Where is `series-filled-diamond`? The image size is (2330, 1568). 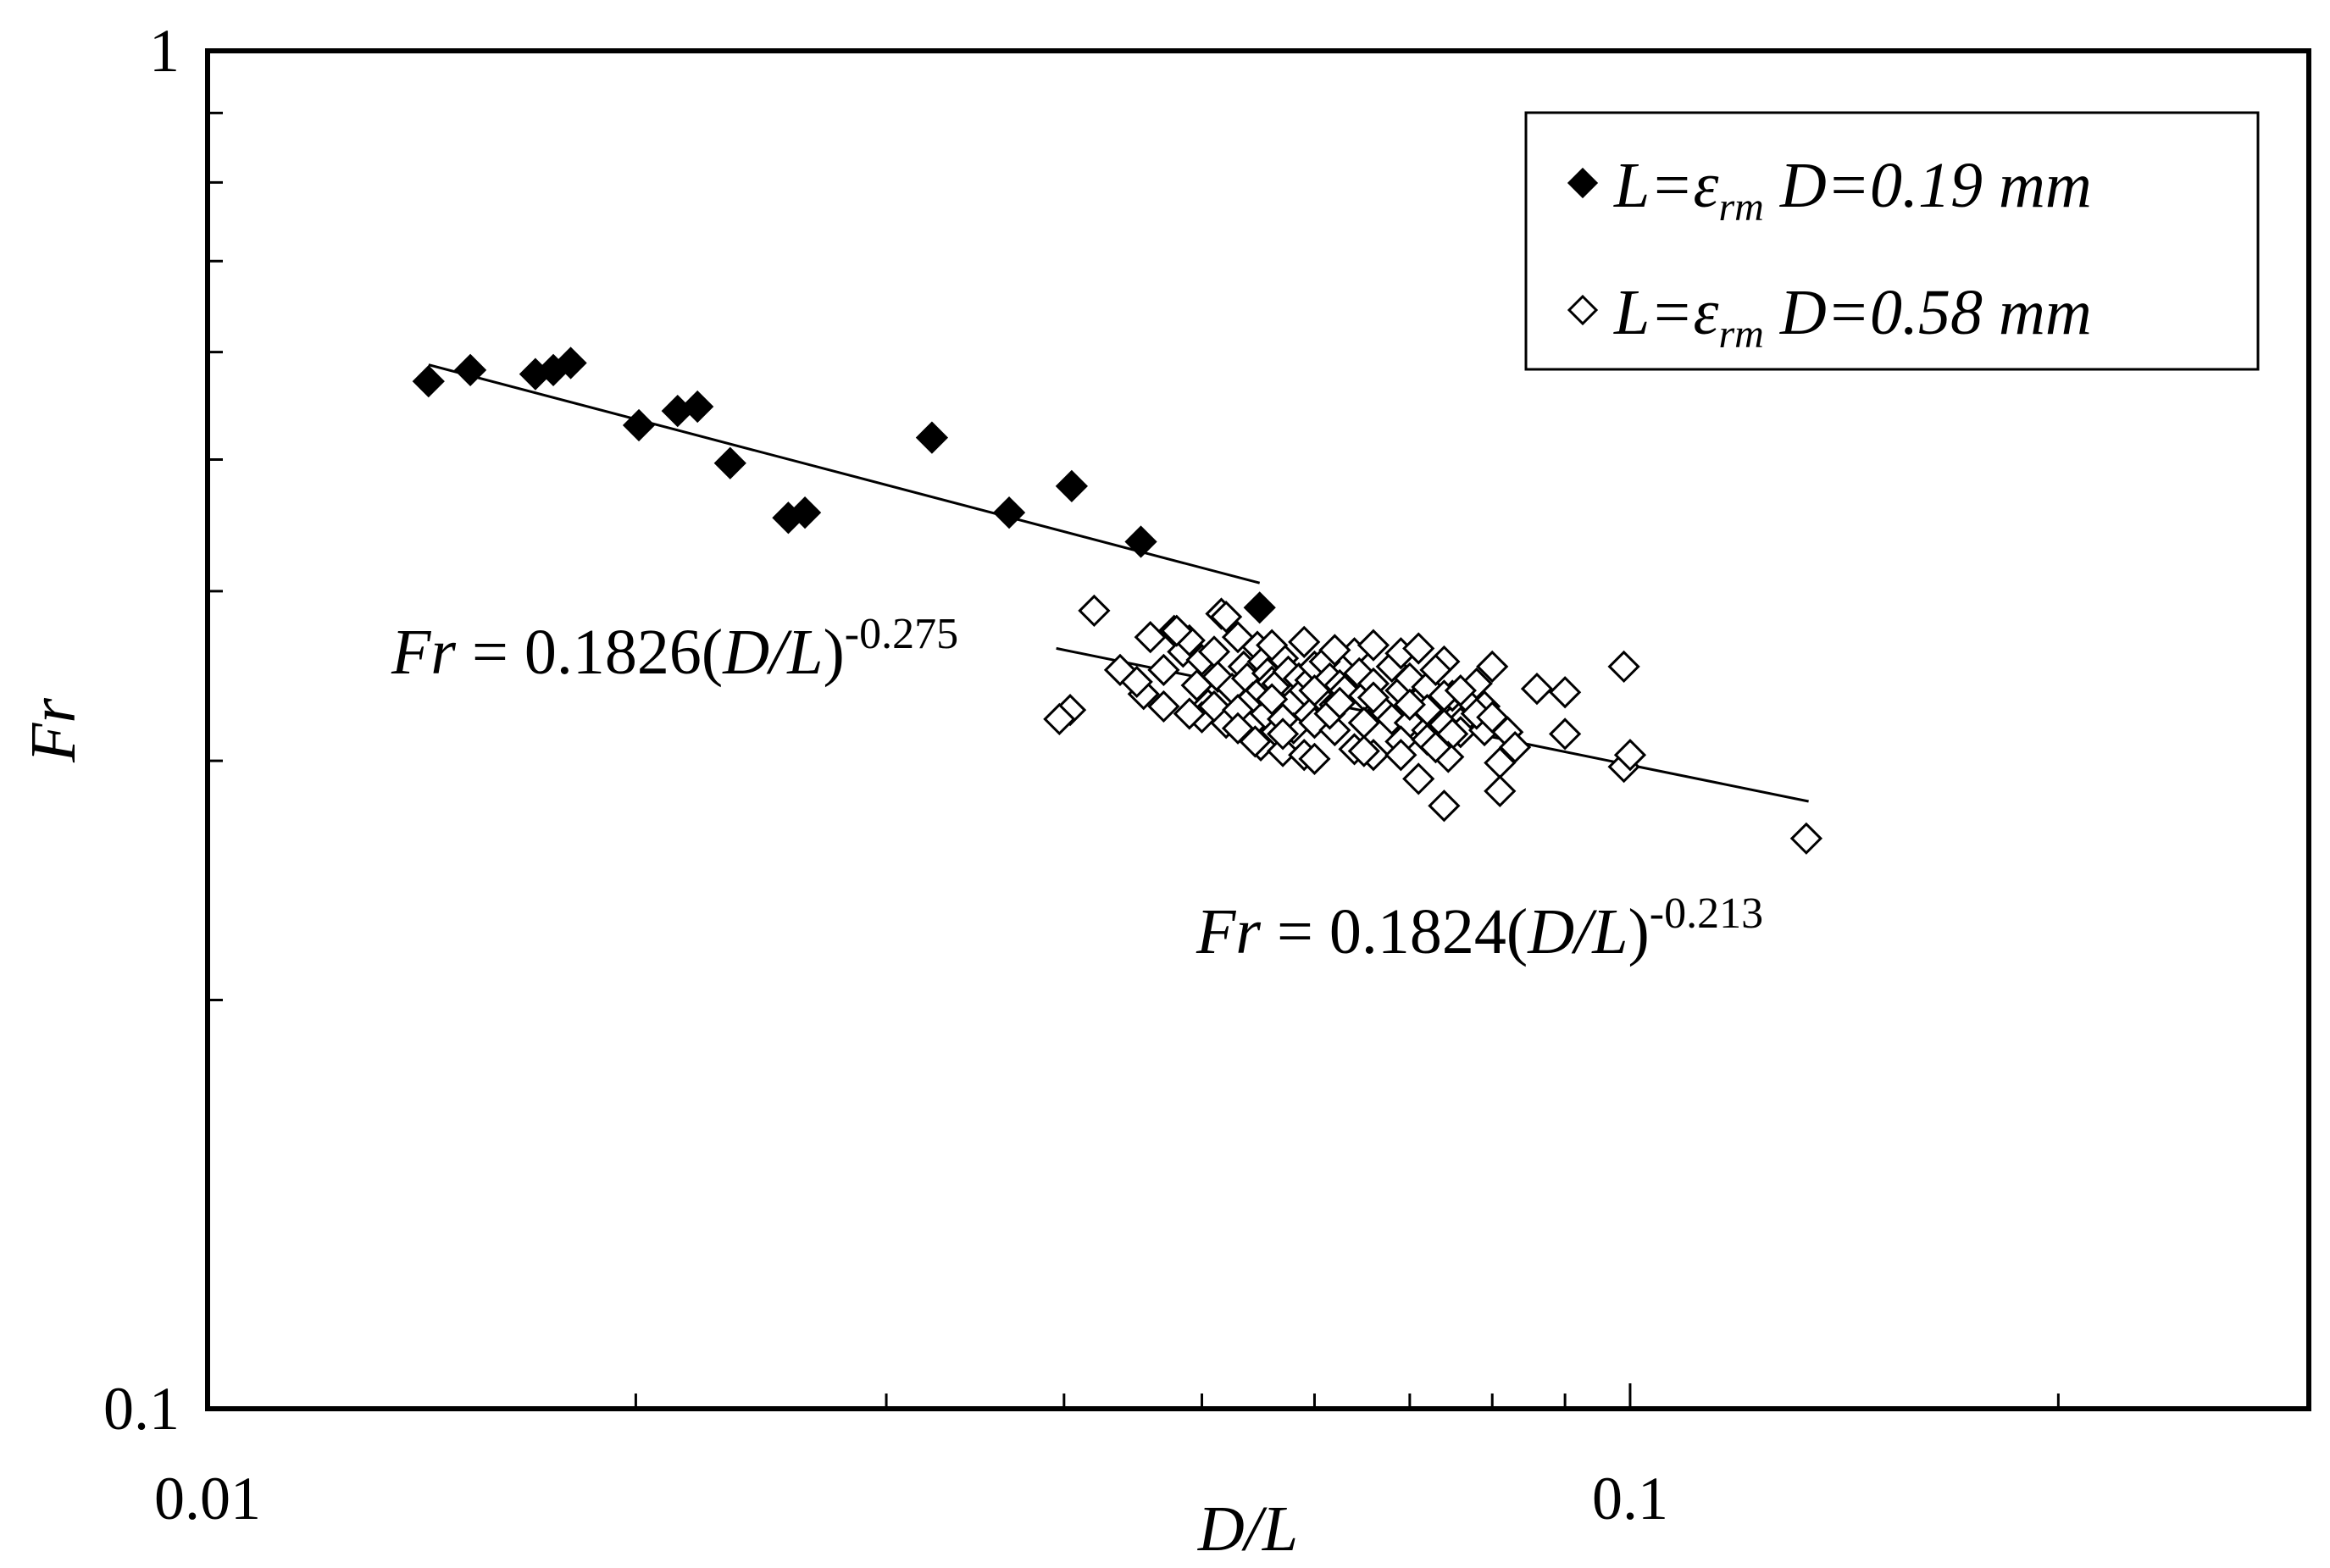 series-filled-diamond is located at coordinates (844, 485).